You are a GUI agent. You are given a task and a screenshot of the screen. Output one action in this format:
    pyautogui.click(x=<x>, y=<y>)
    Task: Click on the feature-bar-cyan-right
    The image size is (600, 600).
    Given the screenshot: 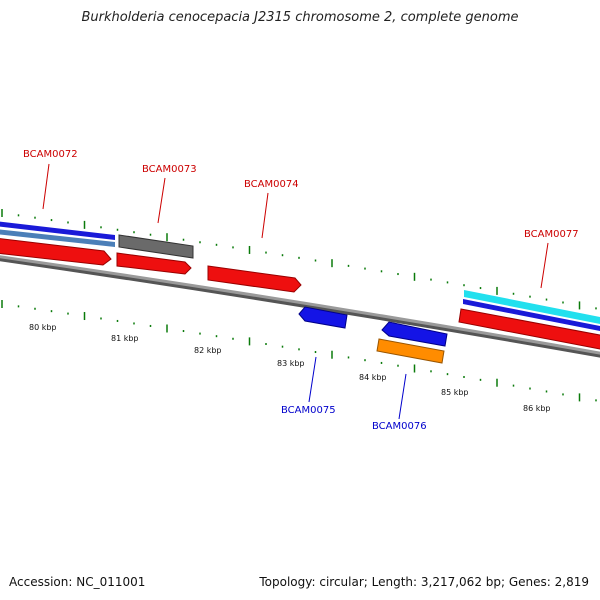 What is the action you would take?
    pyautogui.click(x=532, y=307)
    